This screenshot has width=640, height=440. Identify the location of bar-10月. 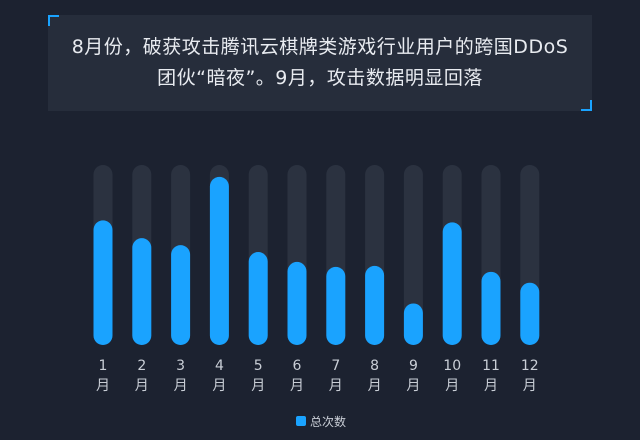
(452, 283).